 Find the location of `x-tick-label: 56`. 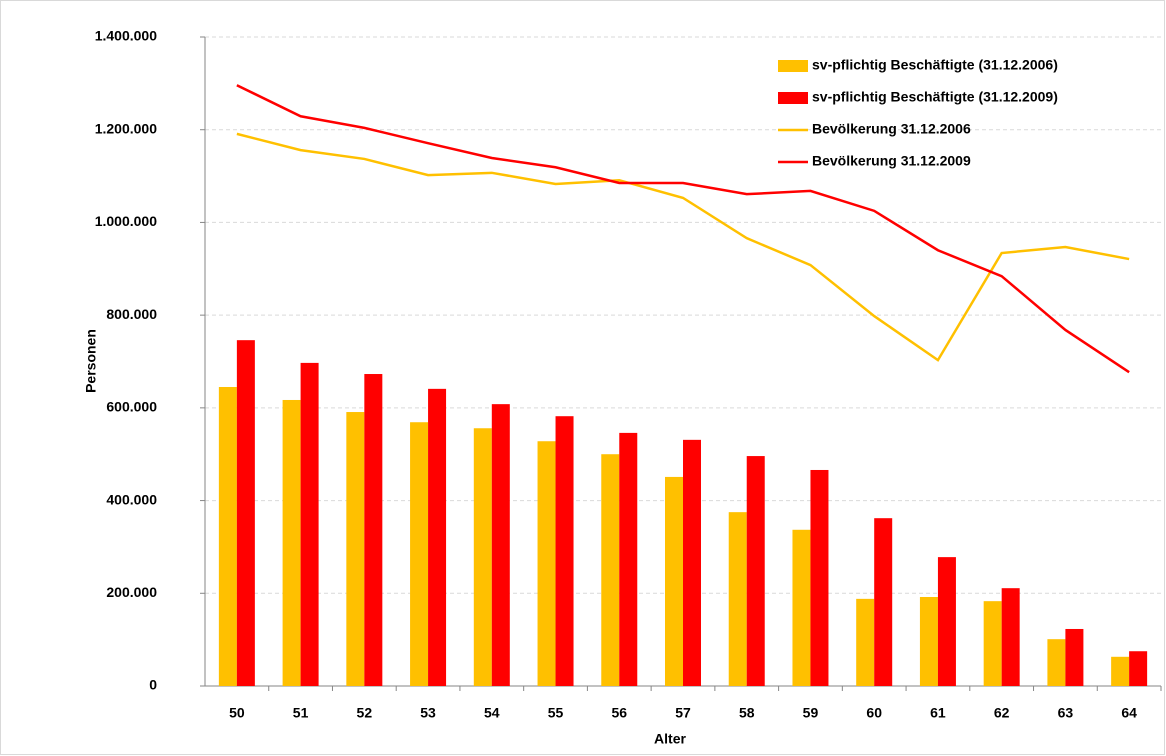

x-tick-label: 56 is located at coordinates (619, 713).